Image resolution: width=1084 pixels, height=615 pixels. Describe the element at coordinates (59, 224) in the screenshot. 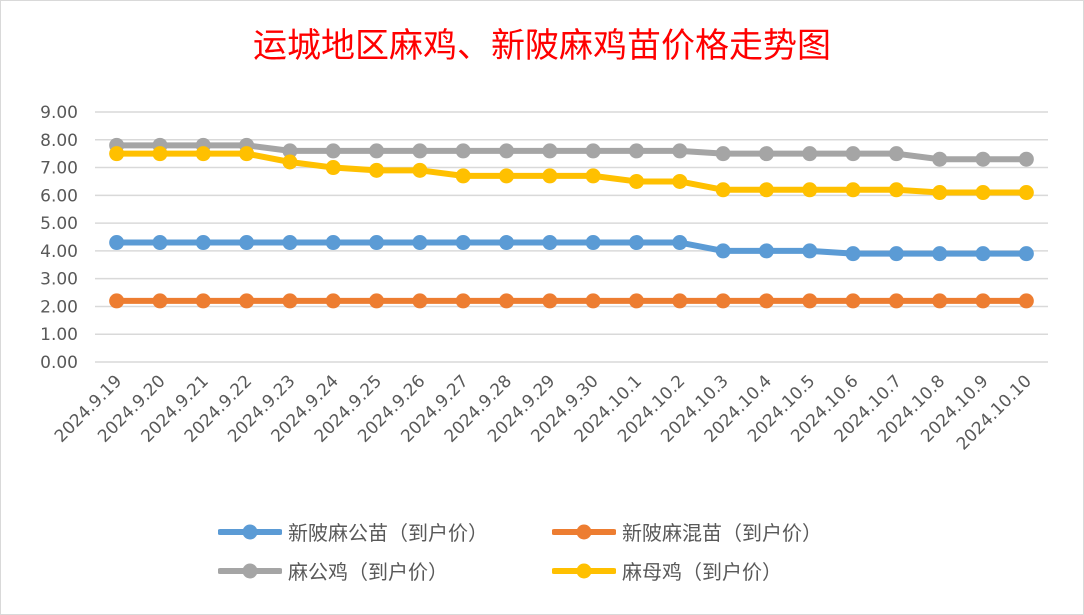

I see `y-tick-label: 5.00` at that location.